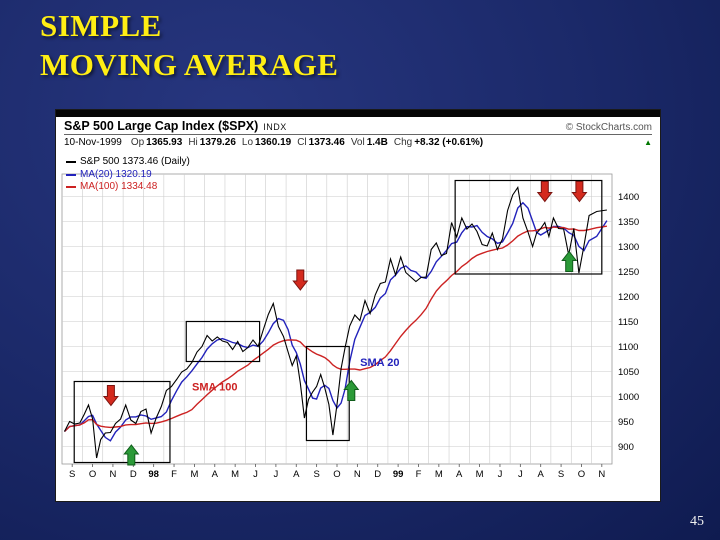 This screenshot has width=720, height=540. What do you see at coordinates (398, 474) in the screenshot?
I see `x-axis-label: 99` at bounding box center [398, 474].